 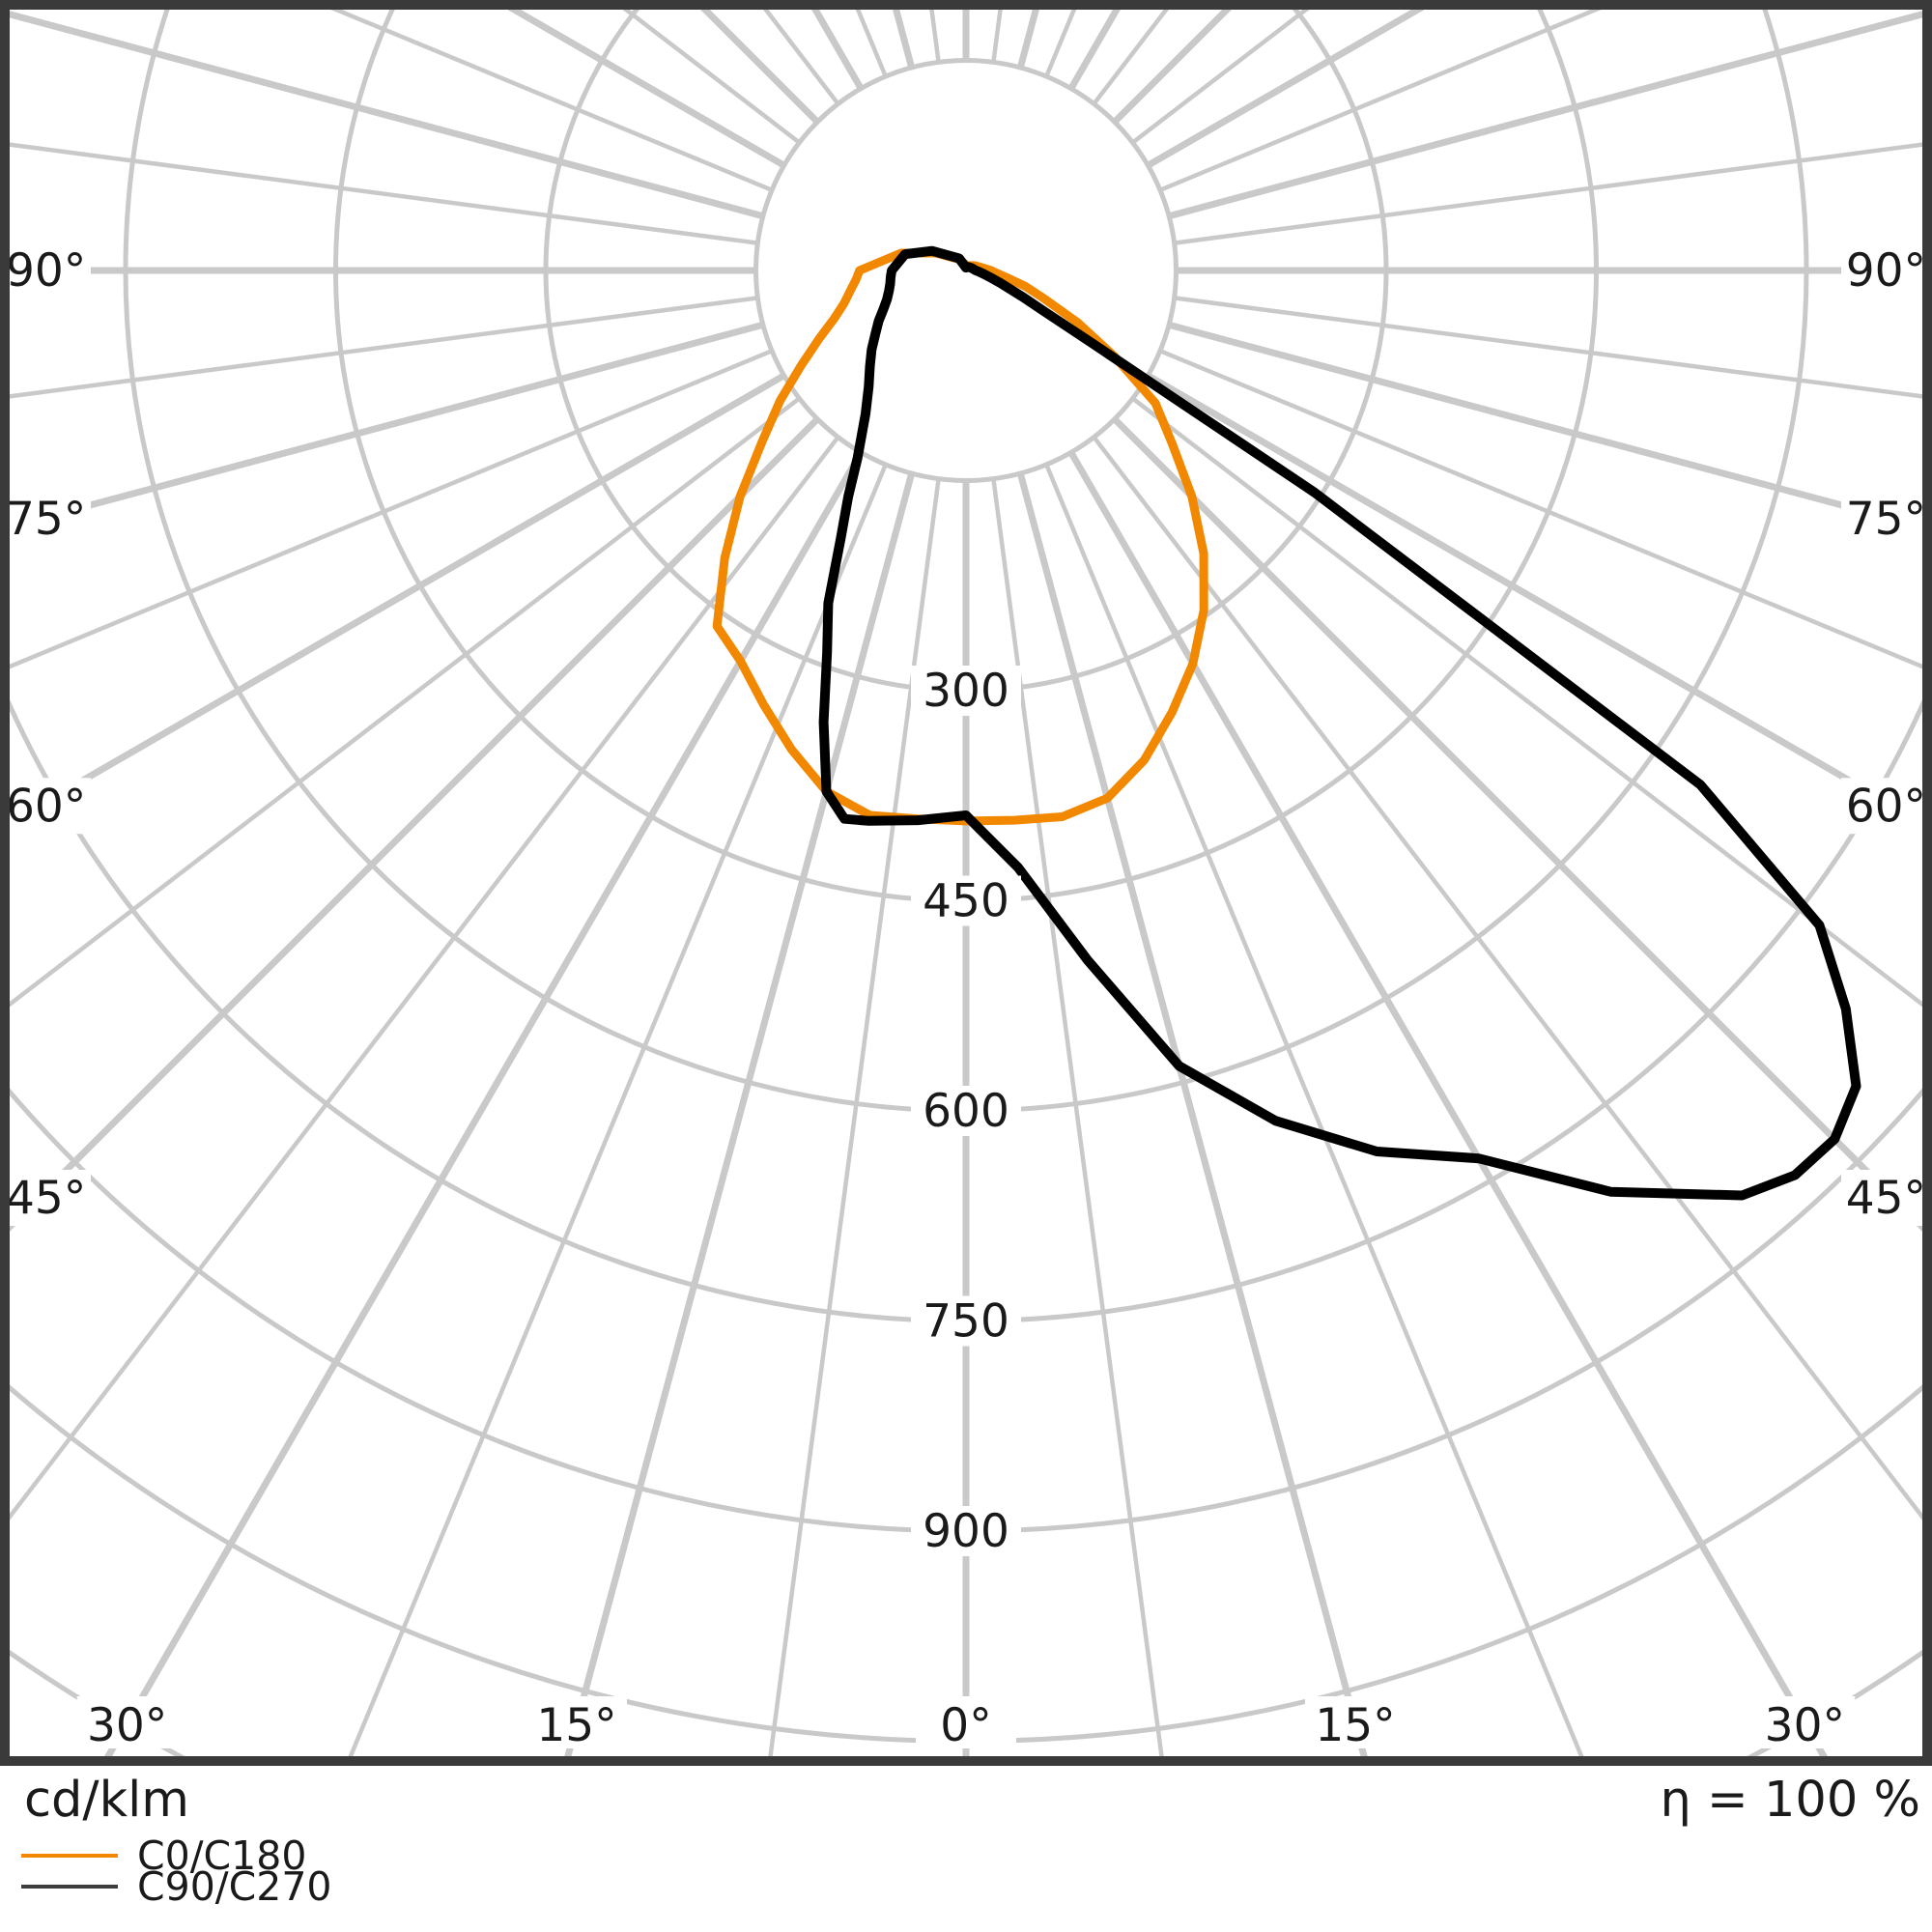 I want to click on radius-tick-label: 750, so click(x=966, y=1322).